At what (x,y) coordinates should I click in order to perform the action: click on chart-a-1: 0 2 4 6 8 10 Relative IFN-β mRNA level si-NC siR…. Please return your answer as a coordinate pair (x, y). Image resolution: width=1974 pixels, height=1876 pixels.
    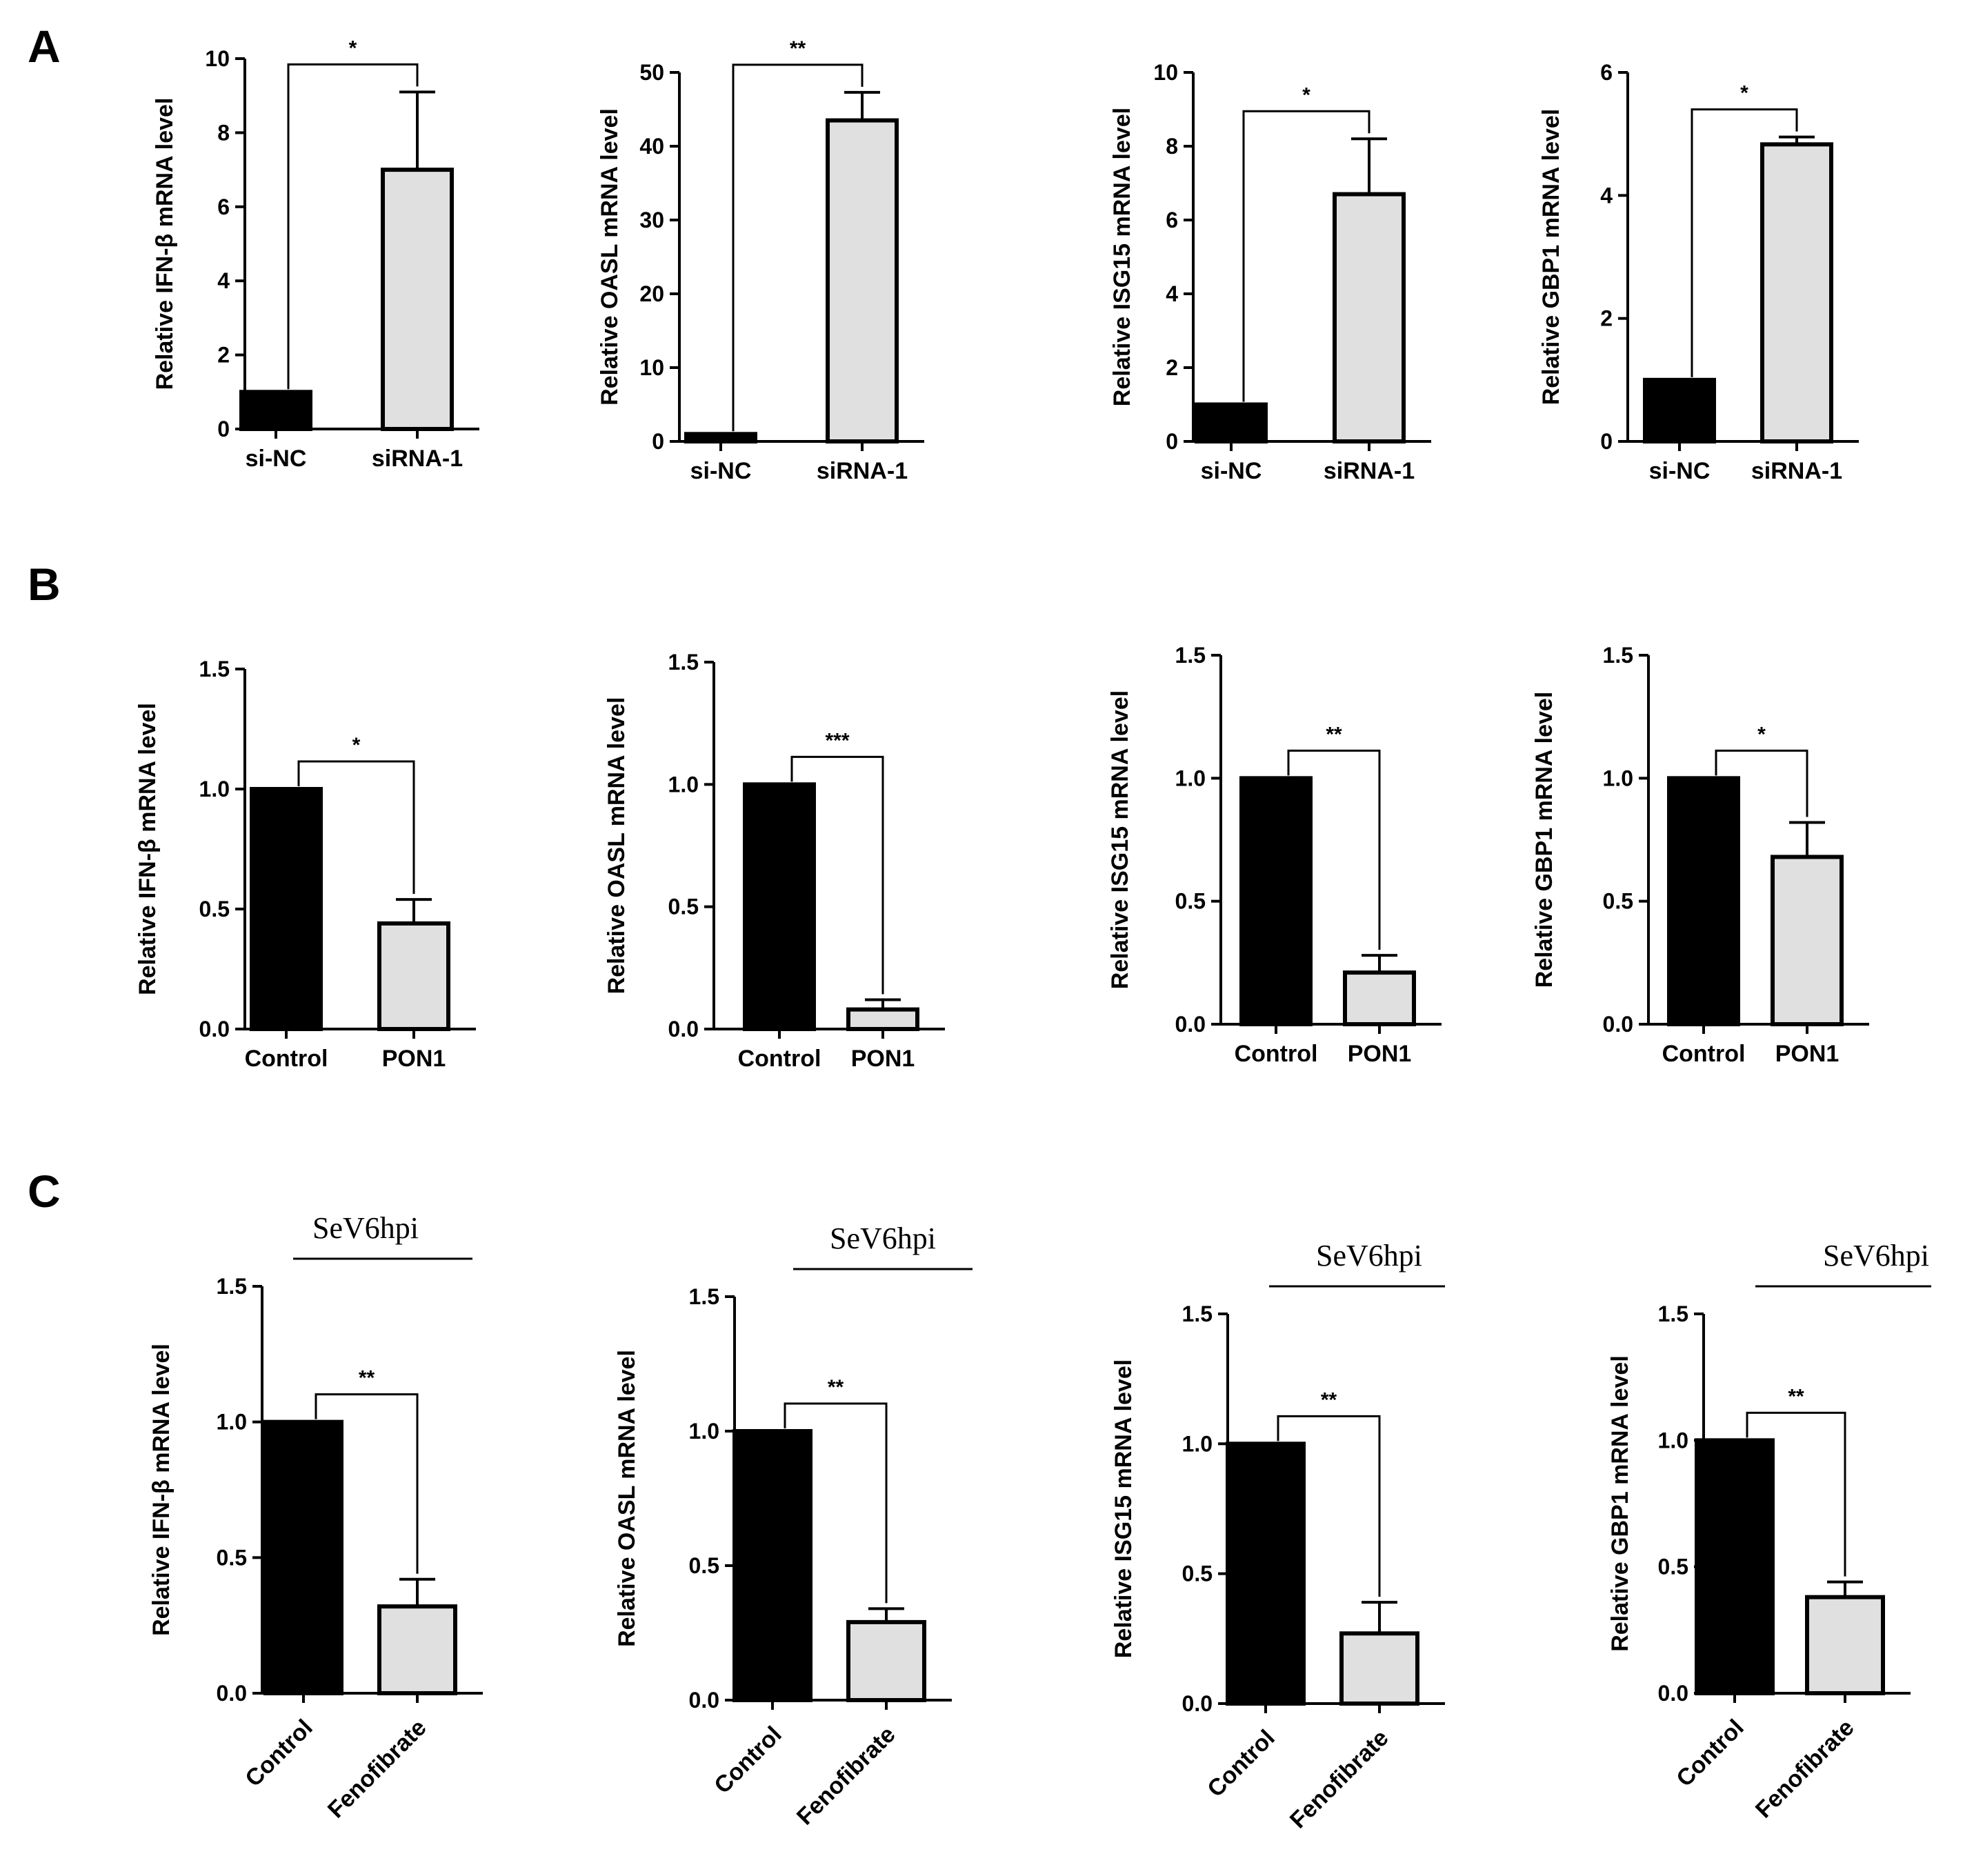
    Looking at the image, I should click on (315, 254).